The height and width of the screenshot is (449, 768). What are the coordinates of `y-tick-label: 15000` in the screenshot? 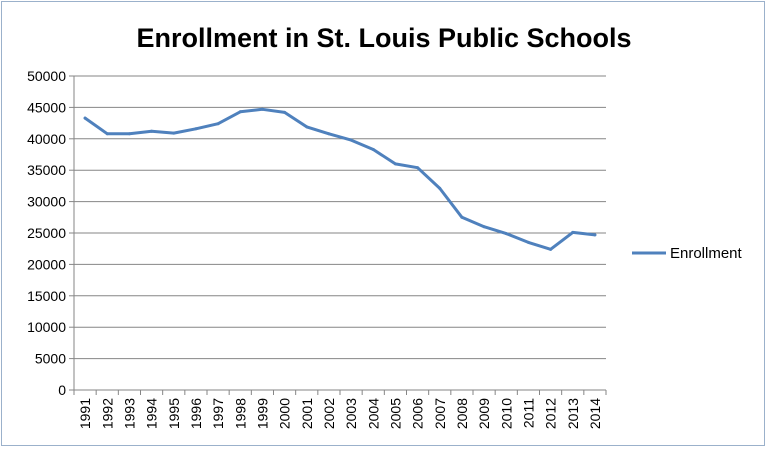 It's located at (46, 296).